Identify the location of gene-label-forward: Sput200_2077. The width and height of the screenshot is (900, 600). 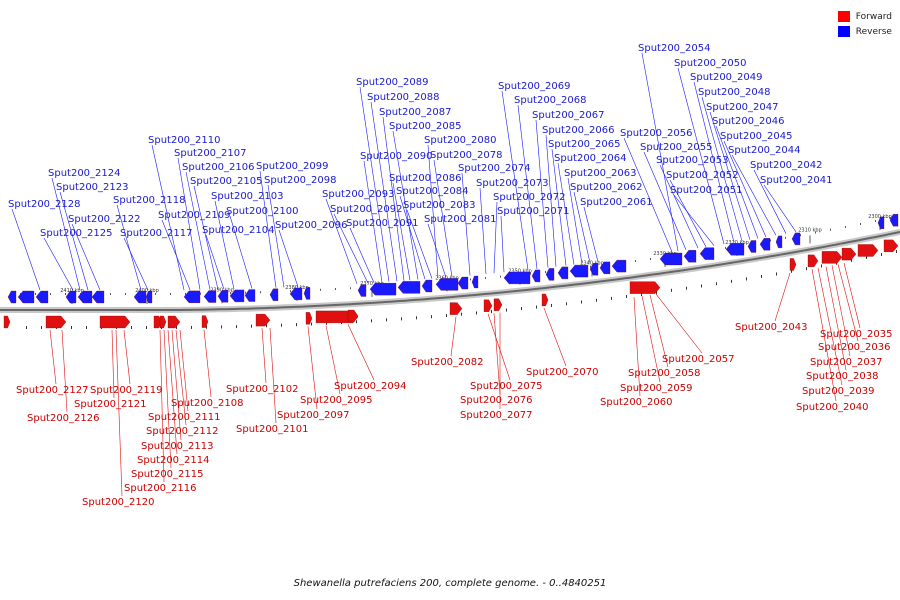
(496, 415).